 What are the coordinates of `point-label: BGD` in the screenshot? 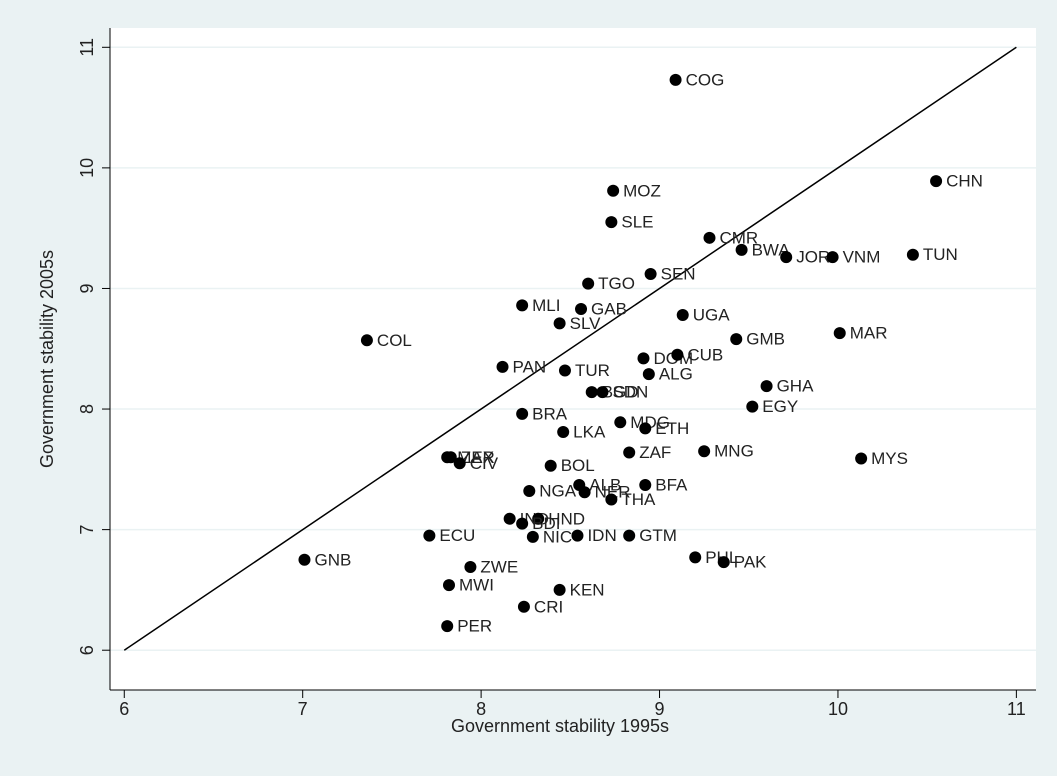 It's located at (620, 392).